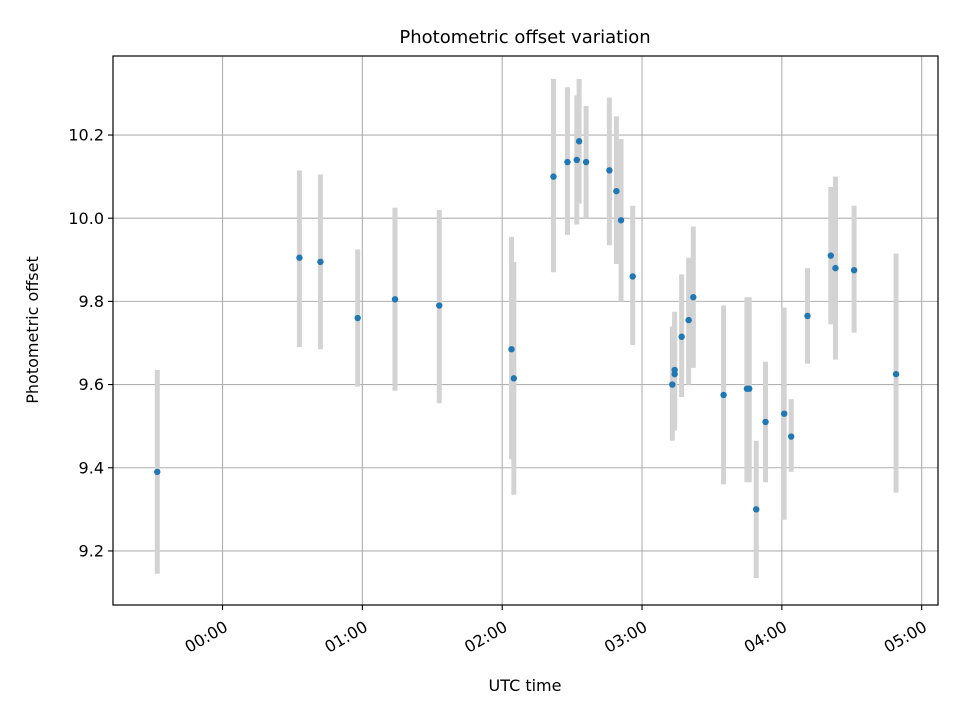  Describe the element at coordinates (91, 551) in the screenshot. I see `y-tick-label: 9.2` at that location.